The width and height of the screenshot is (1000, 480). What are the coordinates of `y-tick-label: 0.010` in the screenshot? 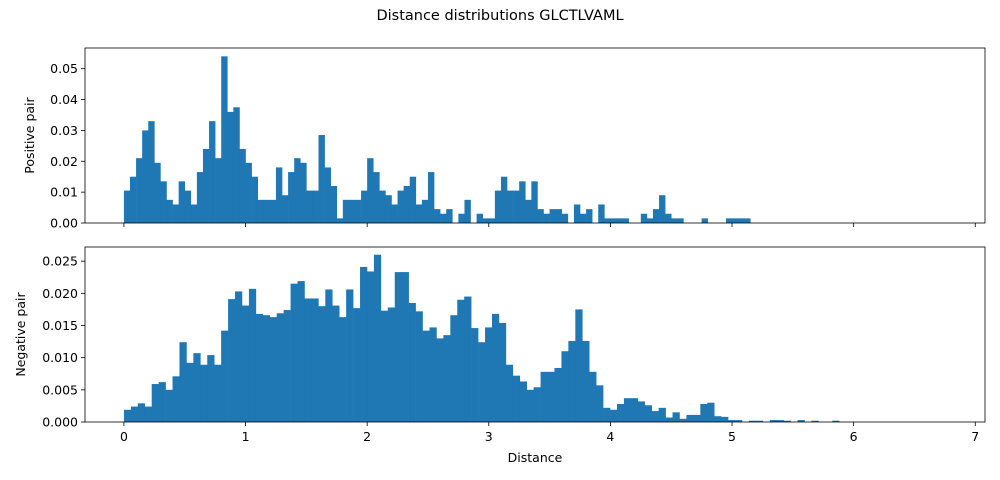 It's located at (60, 357).